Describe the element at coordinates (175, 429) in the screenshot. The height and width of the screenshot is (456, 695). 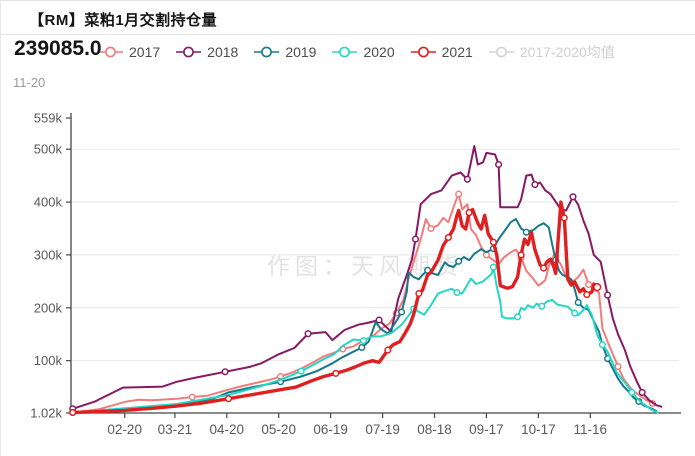
I see `x-tick-label: 03-21` at that location.